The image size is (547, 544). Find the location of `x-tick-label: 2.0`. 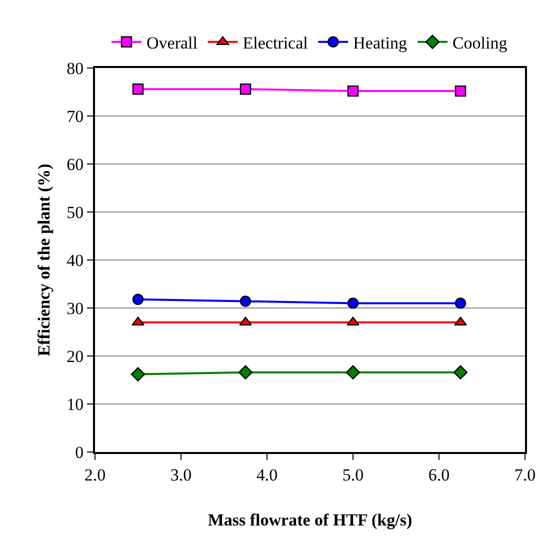

x-tick-label: 2.0 is located at coordinates (95, 474).